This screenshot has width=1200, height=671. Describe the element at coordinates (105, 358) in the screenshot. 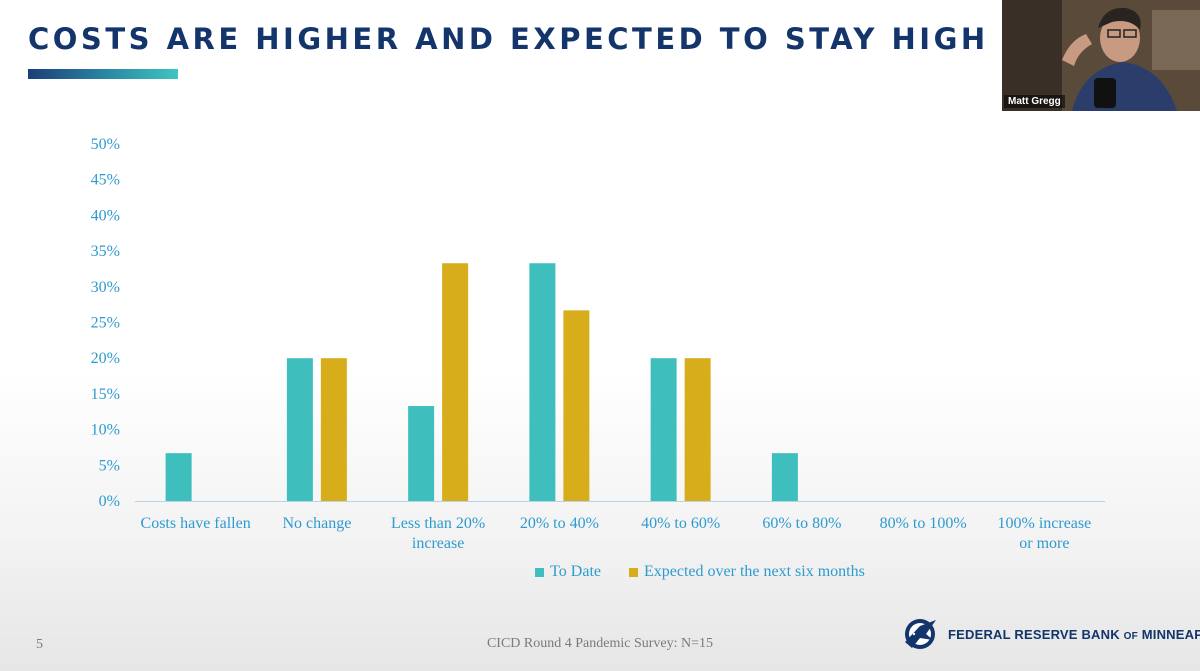

I see `y-tick-label: 20%` at that location.